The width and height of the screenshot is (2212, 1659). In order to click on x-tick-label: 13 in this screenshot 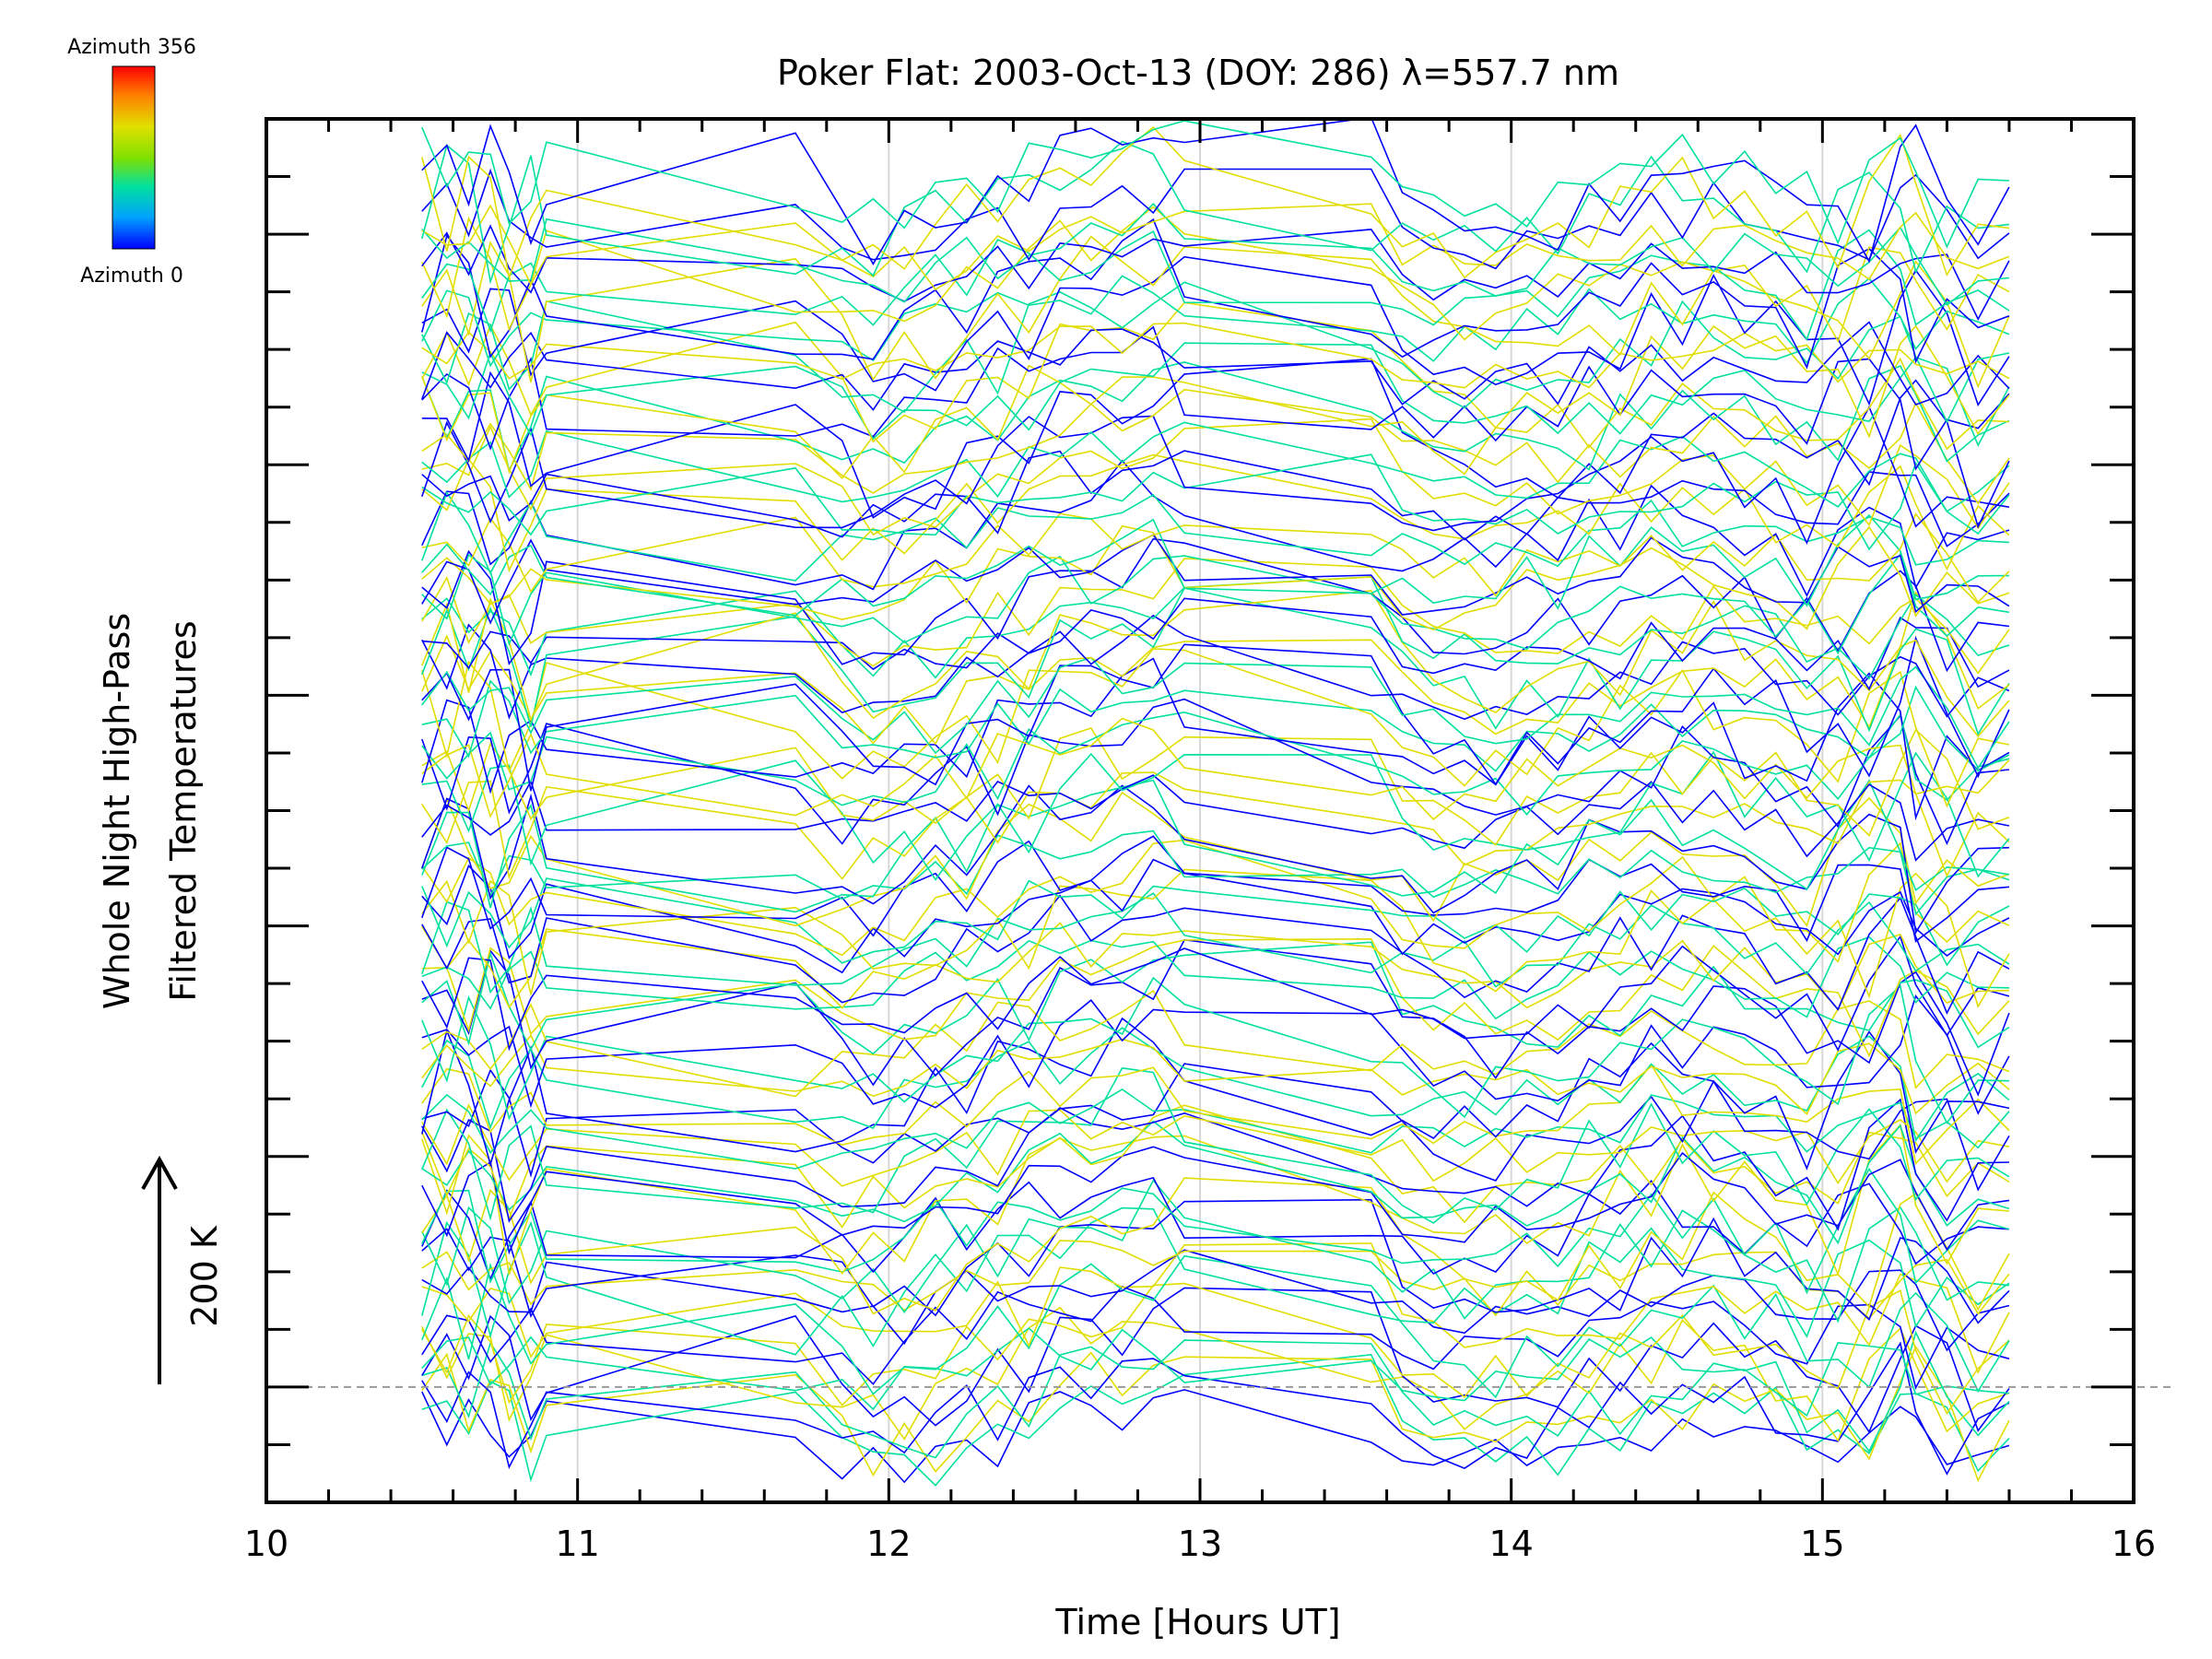, I will do `click(1200, 1544)`.